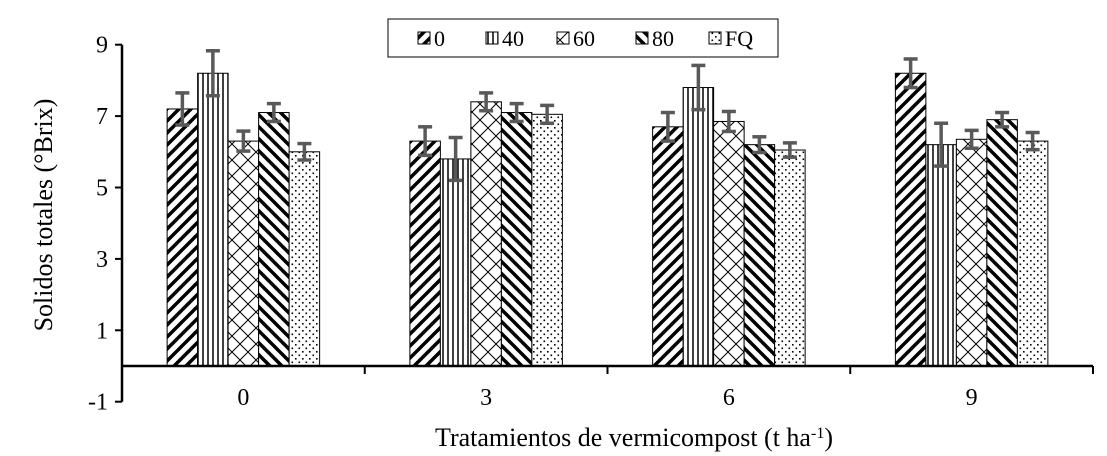 This screenshot has width=1107, height=456. I want to click on x-tick-label: 0, so click(243, 398).